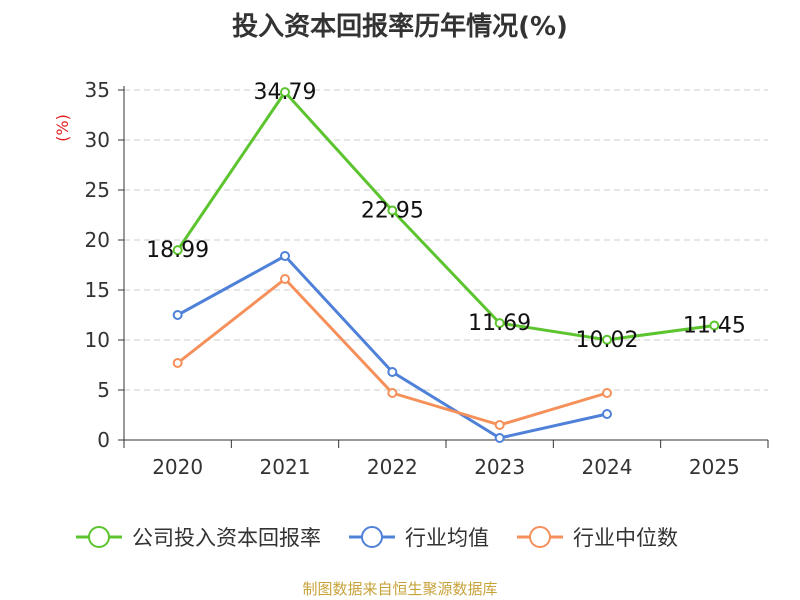  What do you see at coordinates (392, 352) in the screenshot?
I see `series-line` at bounding box center [392, 352].